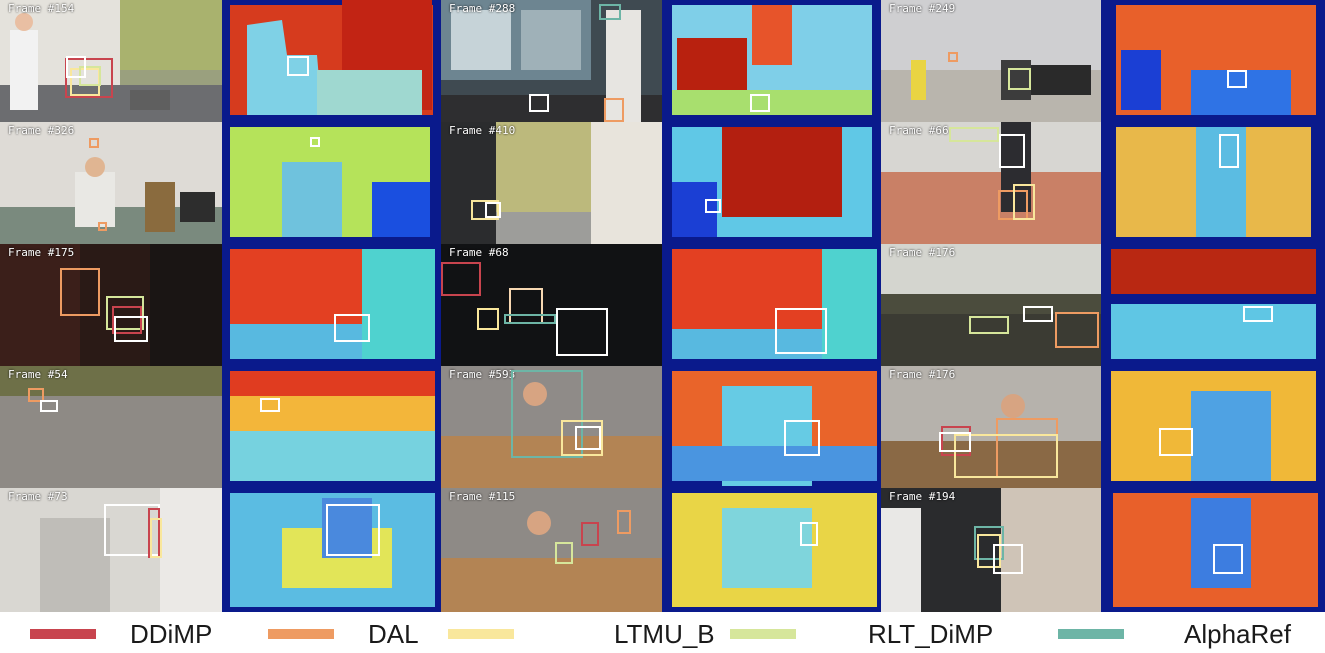 The width and height of the screenshot is (1325, 653). Describe the element at coordinates (482, 496) in the screenshot. I see `frame-number: Frame #115` at that location.